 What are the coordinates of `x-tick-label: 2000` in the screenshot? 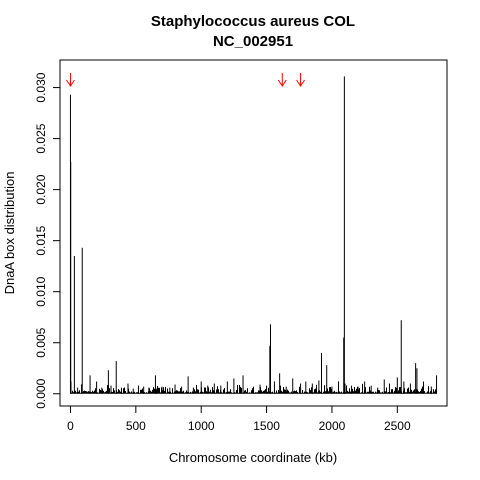 It's located at (332, 426).